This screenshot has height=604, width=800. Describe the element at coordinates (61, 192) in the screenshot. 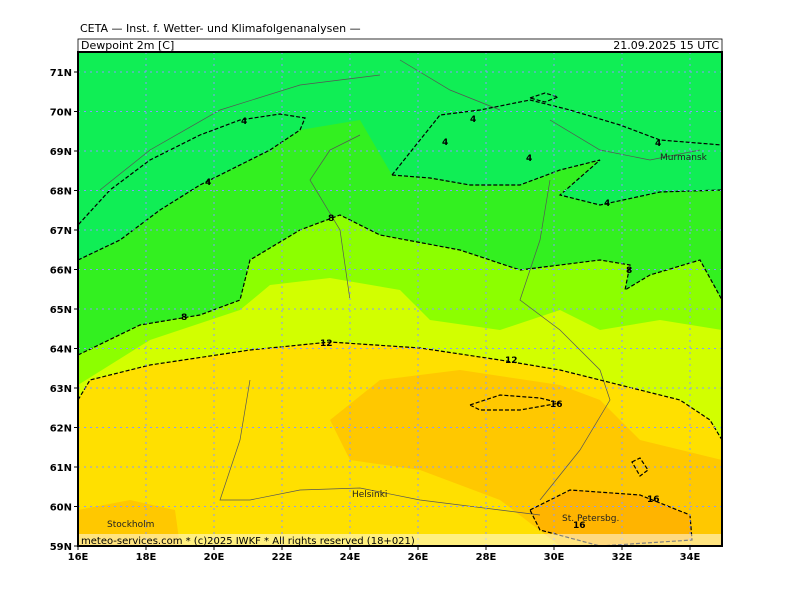

I see `lat-label: 68N` at that location.